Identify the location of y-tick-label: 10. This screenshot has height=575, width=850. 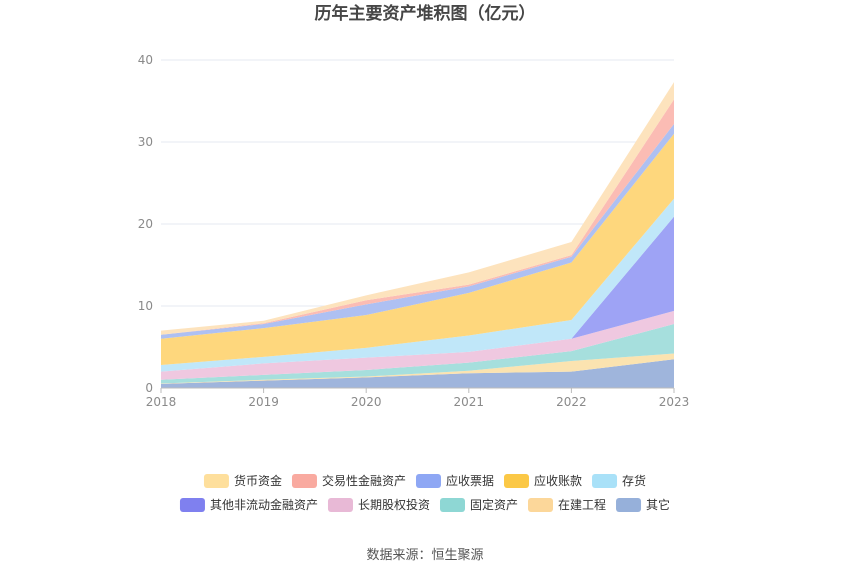
(145, 306).